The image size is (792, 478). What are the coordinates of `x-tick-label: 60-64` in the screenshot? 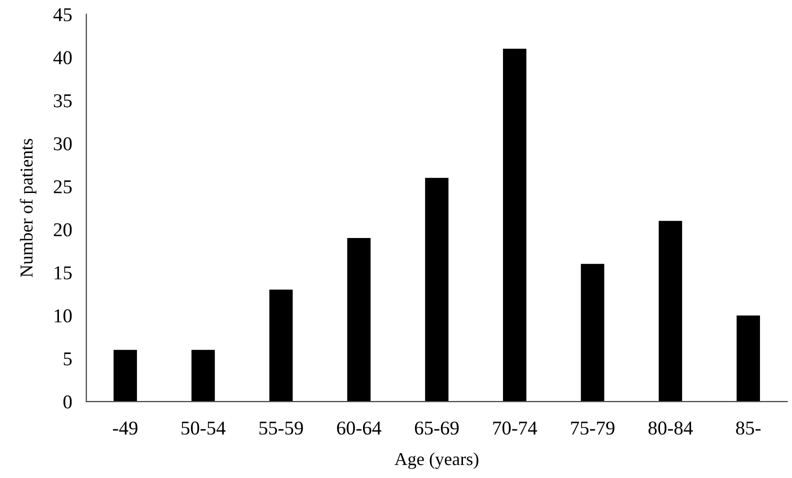 It's located at (359, 428).